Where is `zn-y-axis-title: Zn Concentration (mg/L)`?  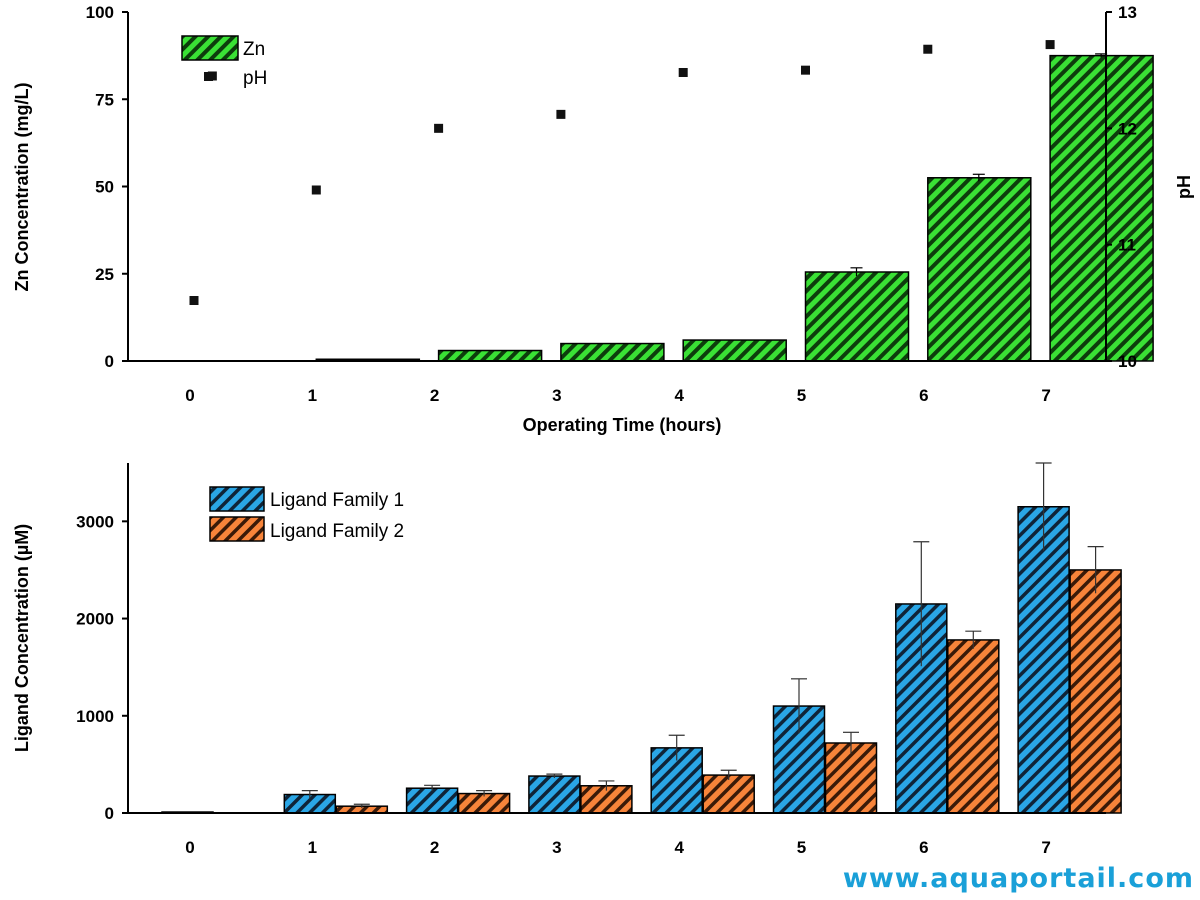
zn-y-axis-title: Zn Concentration (mg/L) is located at coordinates (22, 187).